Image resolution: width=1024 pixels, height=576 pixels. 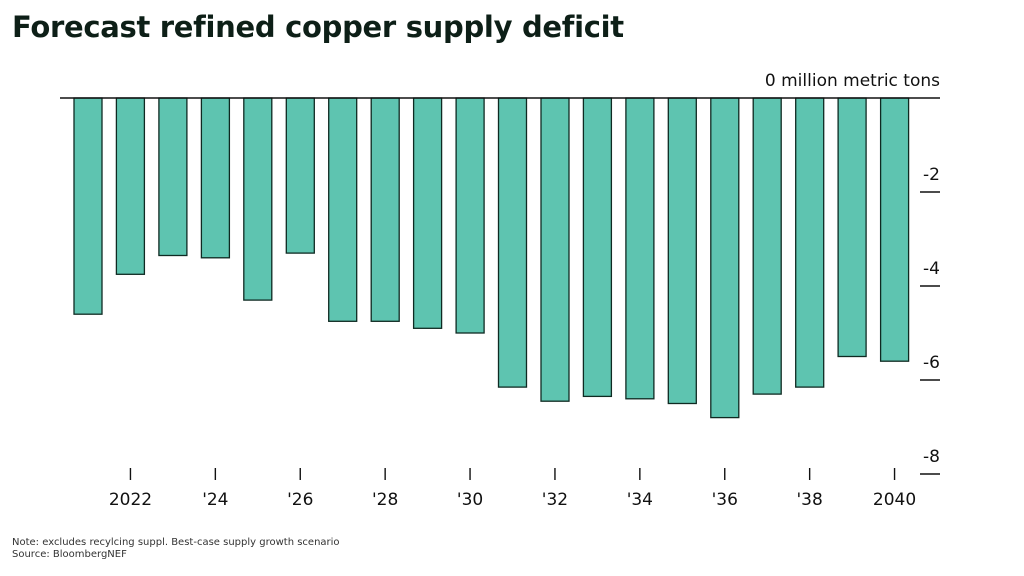 What do you see at coordinates (130, 186) in the screenshot?
I see `bar-2022` at bounding box center [130, 186].